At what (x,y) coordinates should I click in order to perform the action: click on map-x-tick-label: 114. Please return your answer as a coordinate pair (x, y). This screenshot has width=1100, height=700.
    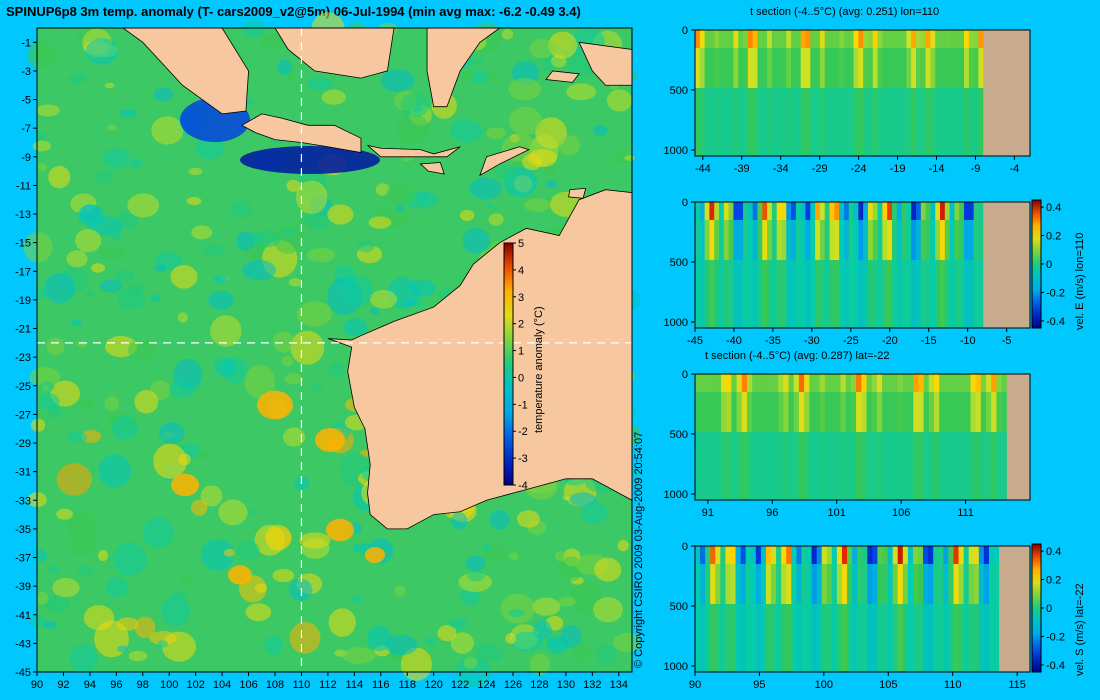
    Looking at the image, I should click on (355, 685).